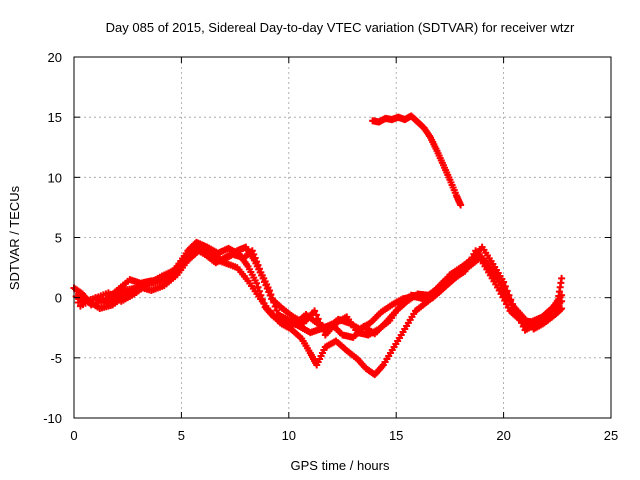  Describe the element at coordinates (58, 238) in the screenshot. I see `y-tick-label: 5` at that location.